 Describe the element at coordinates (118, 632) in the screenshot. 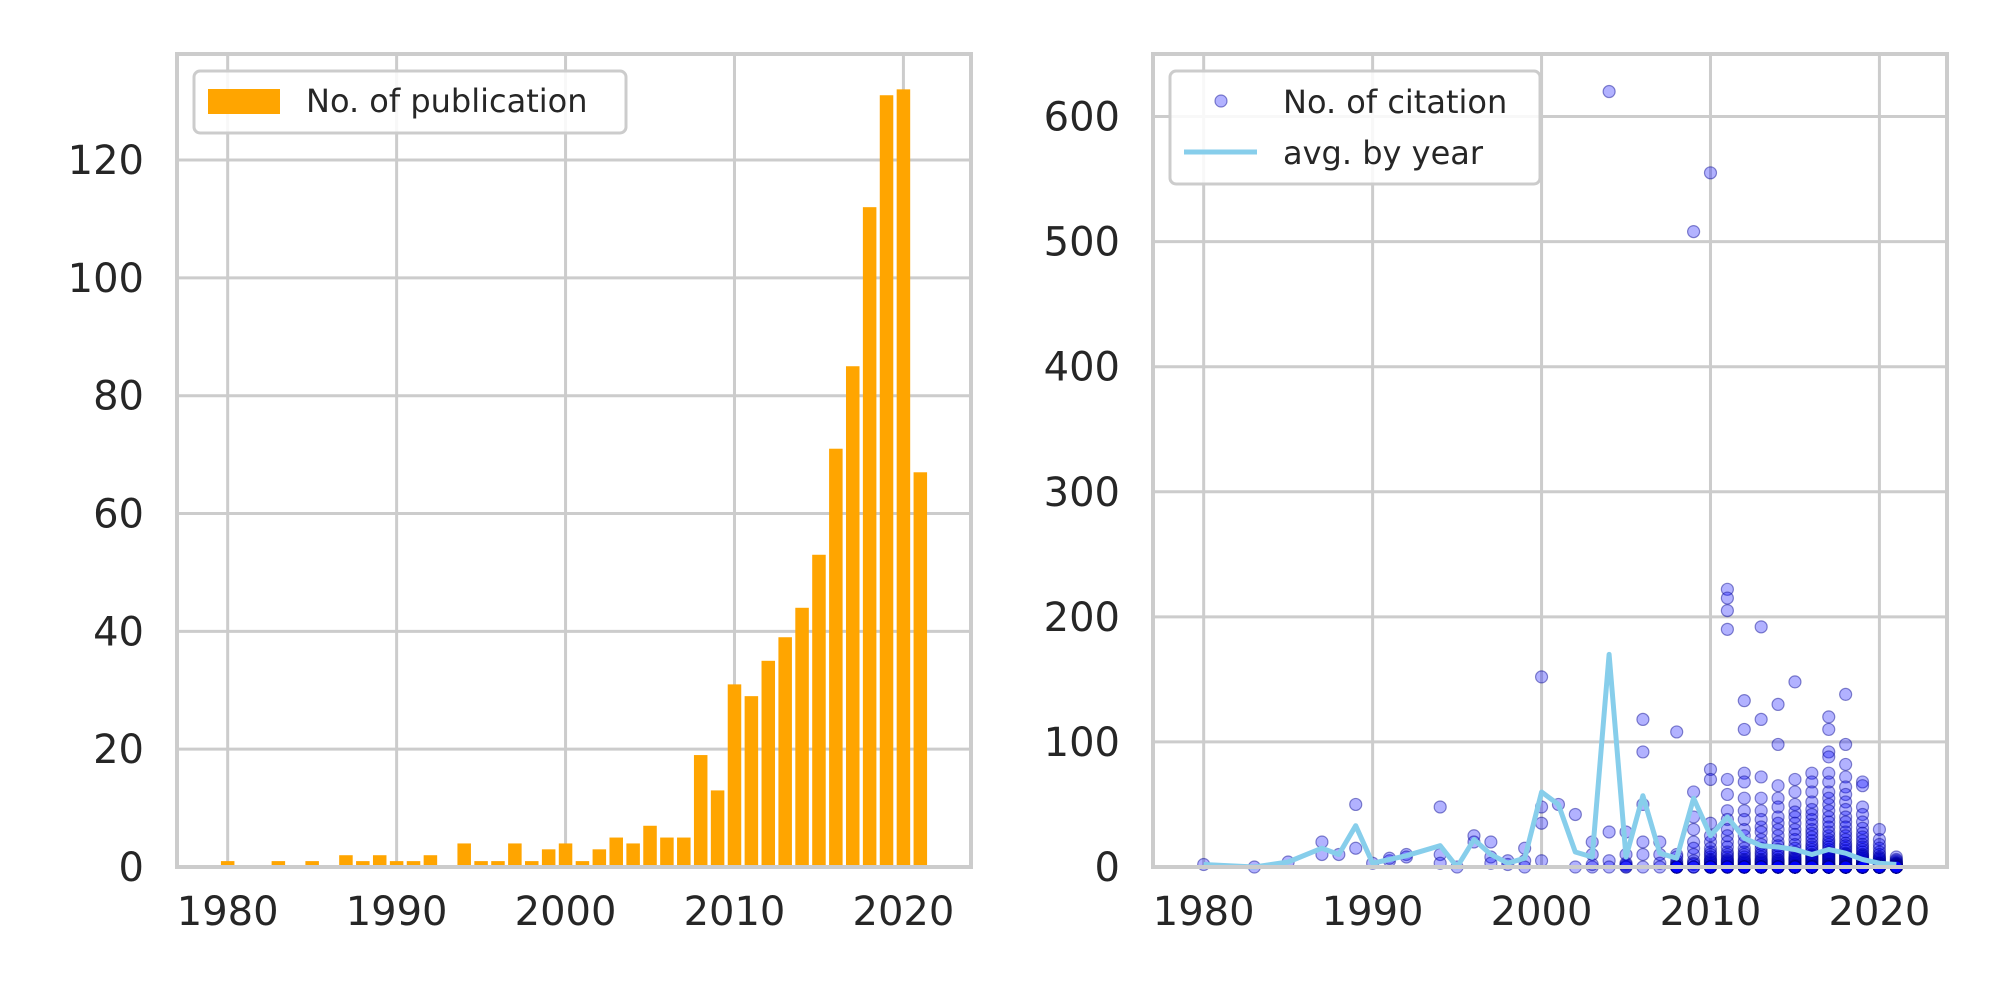

I see `y-tick-label: 40` at that location.